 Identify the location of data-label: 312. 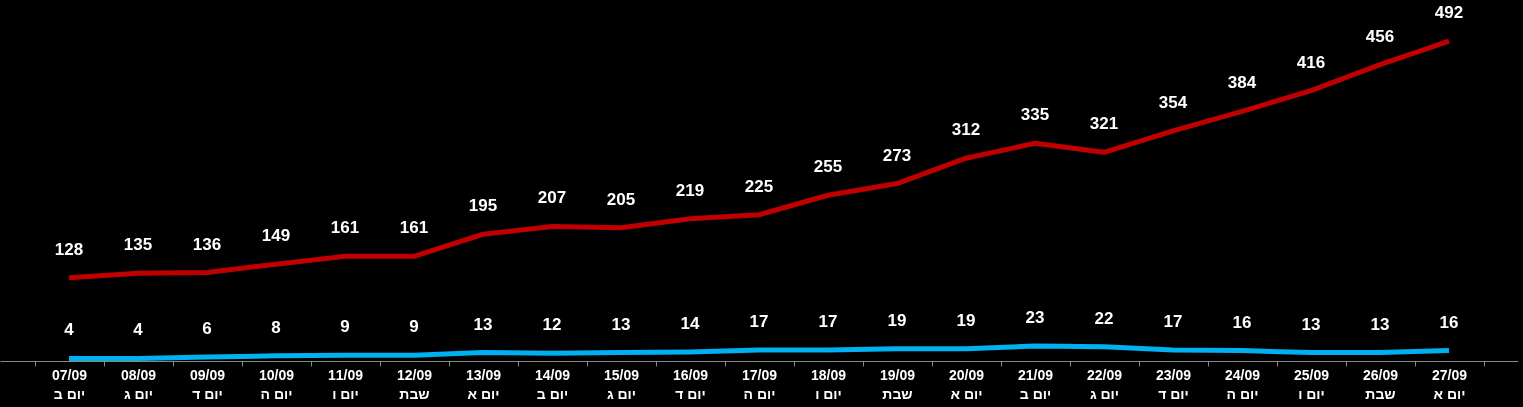
(966, 130).